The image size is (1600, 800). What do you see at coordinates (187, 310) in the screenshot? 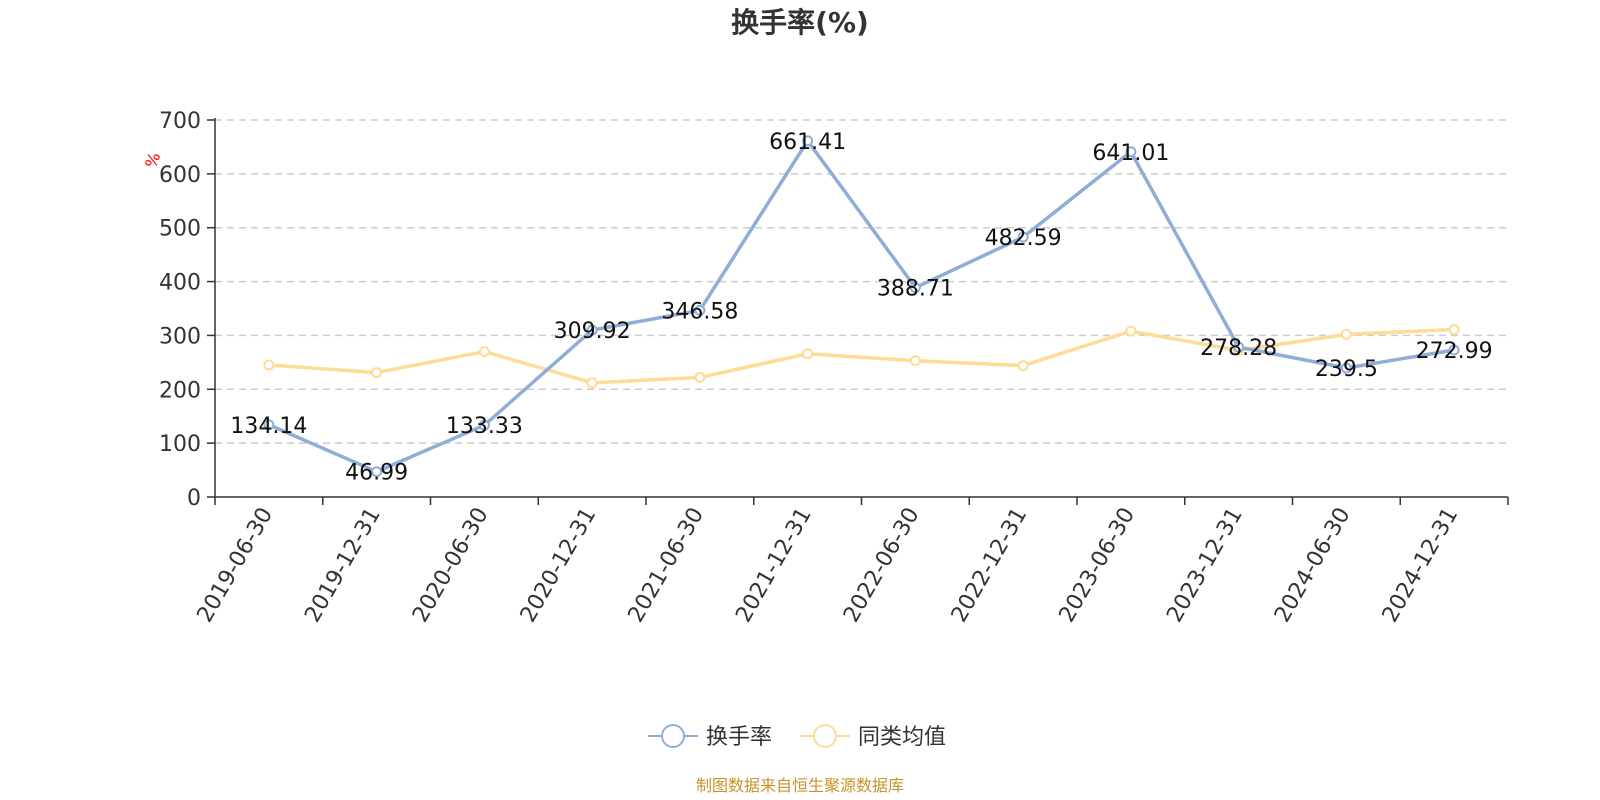
I see `y-axis-ticks: 0 100 200 300 400 500 600 700` at bounding box center [187, 310].